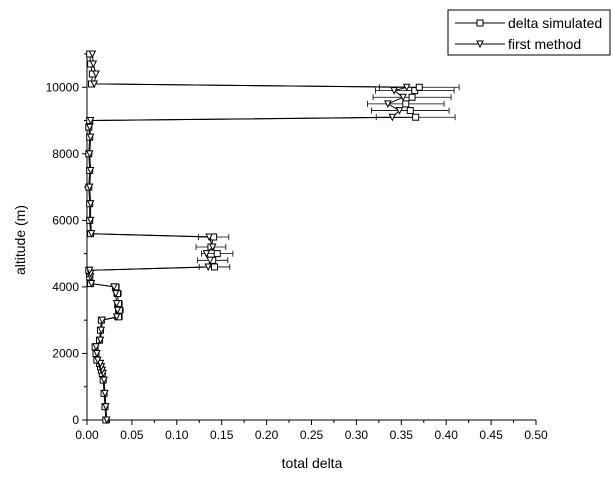 The width and height of the screenshot is (613, 477). What do you see at coordinates (312, 463) in the screenshot?
I see `x-axis-label: total delta` at bounding box center [312, 463].